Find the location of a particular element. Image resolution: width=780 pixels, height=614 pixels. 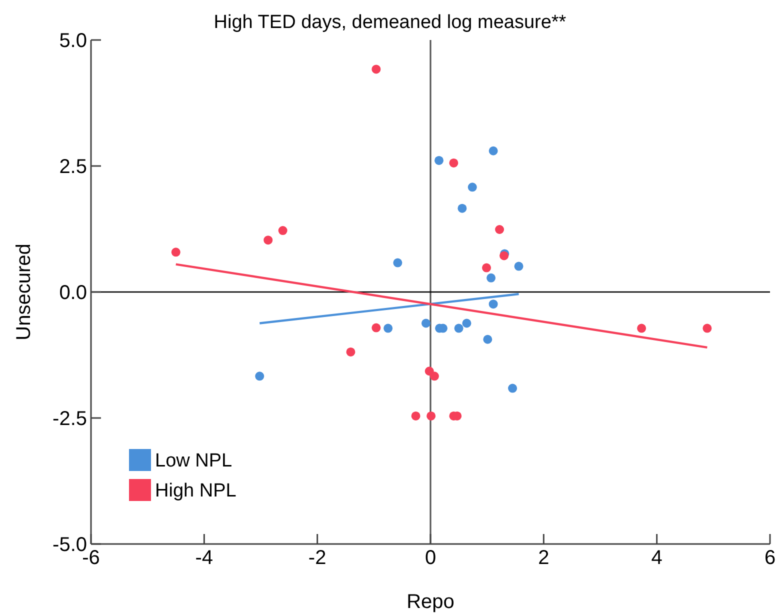

y-tick-label: 0.0 is located at coordinates (73, 293).